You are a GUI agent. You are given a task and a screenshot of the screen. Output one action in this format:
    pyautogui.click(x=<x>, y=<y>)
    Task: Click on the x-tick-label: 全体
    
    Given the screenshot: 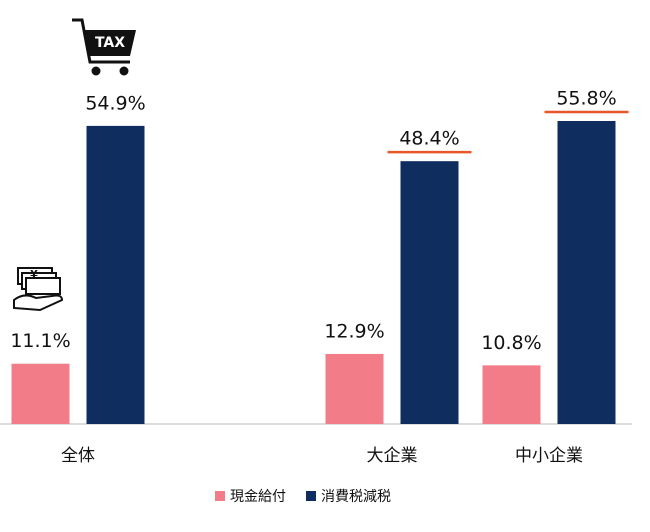 What is the action you would take?
    pyautogui.click(x=78, y=456)
    